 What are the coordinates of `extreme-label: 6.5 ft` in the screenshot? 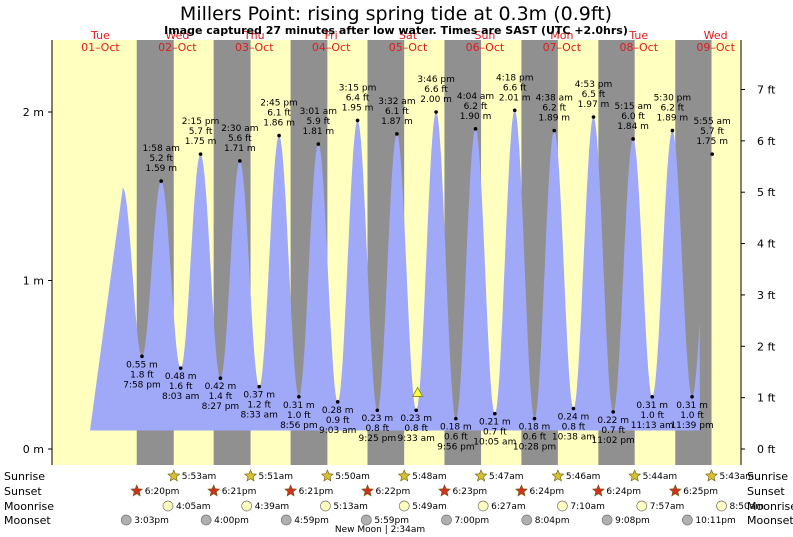 It's located at (594, 95).